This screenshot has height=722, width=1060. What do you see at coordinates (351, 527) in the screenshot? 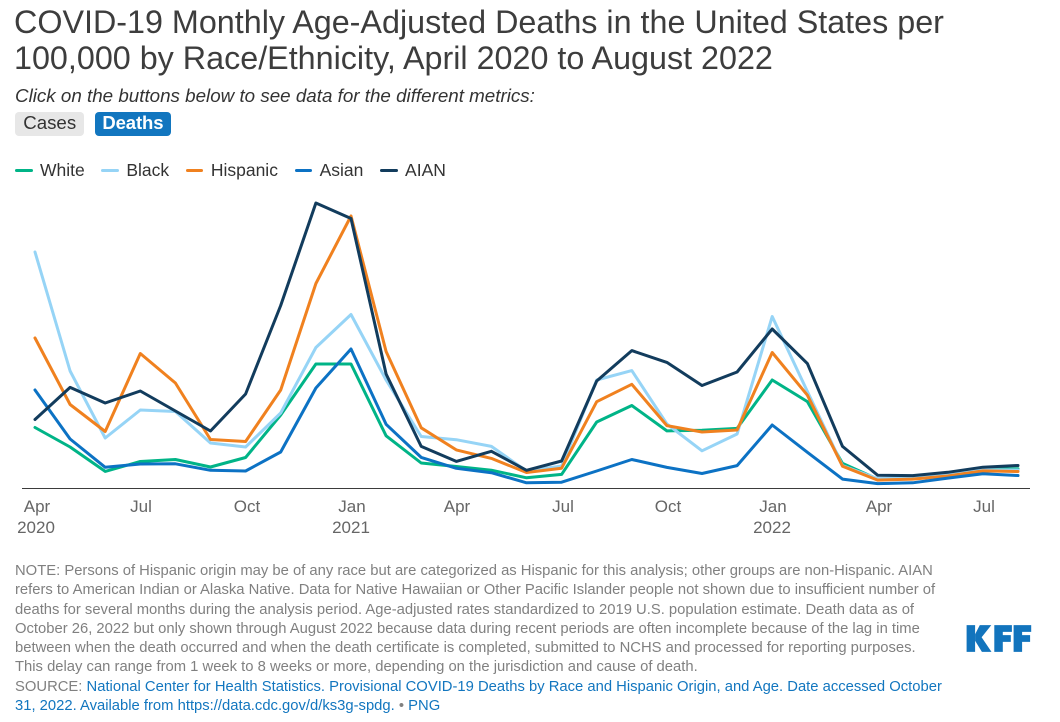
I see `svg-text: 2021` at bounding box center [351, 527].